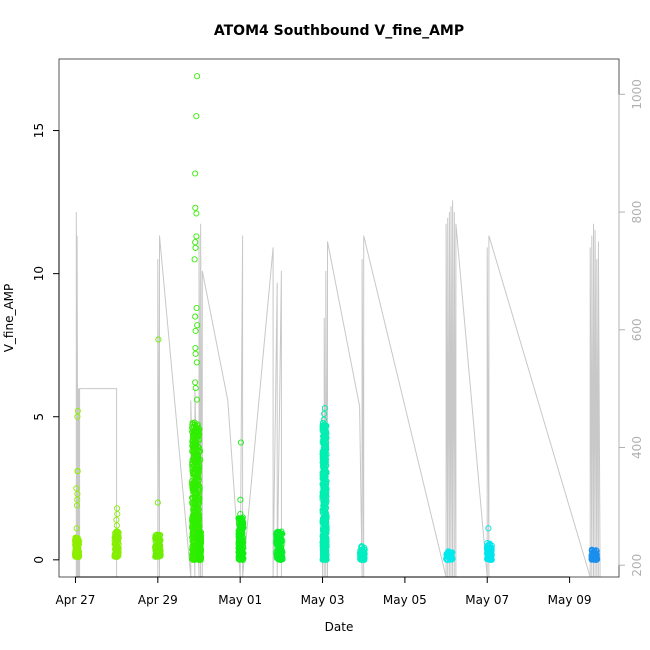 The width and height of the screenshot is (650, 650). Describe the element at coordinates (570, 600) in the screenshot. I see `x-tick-label: May 09` at that location.